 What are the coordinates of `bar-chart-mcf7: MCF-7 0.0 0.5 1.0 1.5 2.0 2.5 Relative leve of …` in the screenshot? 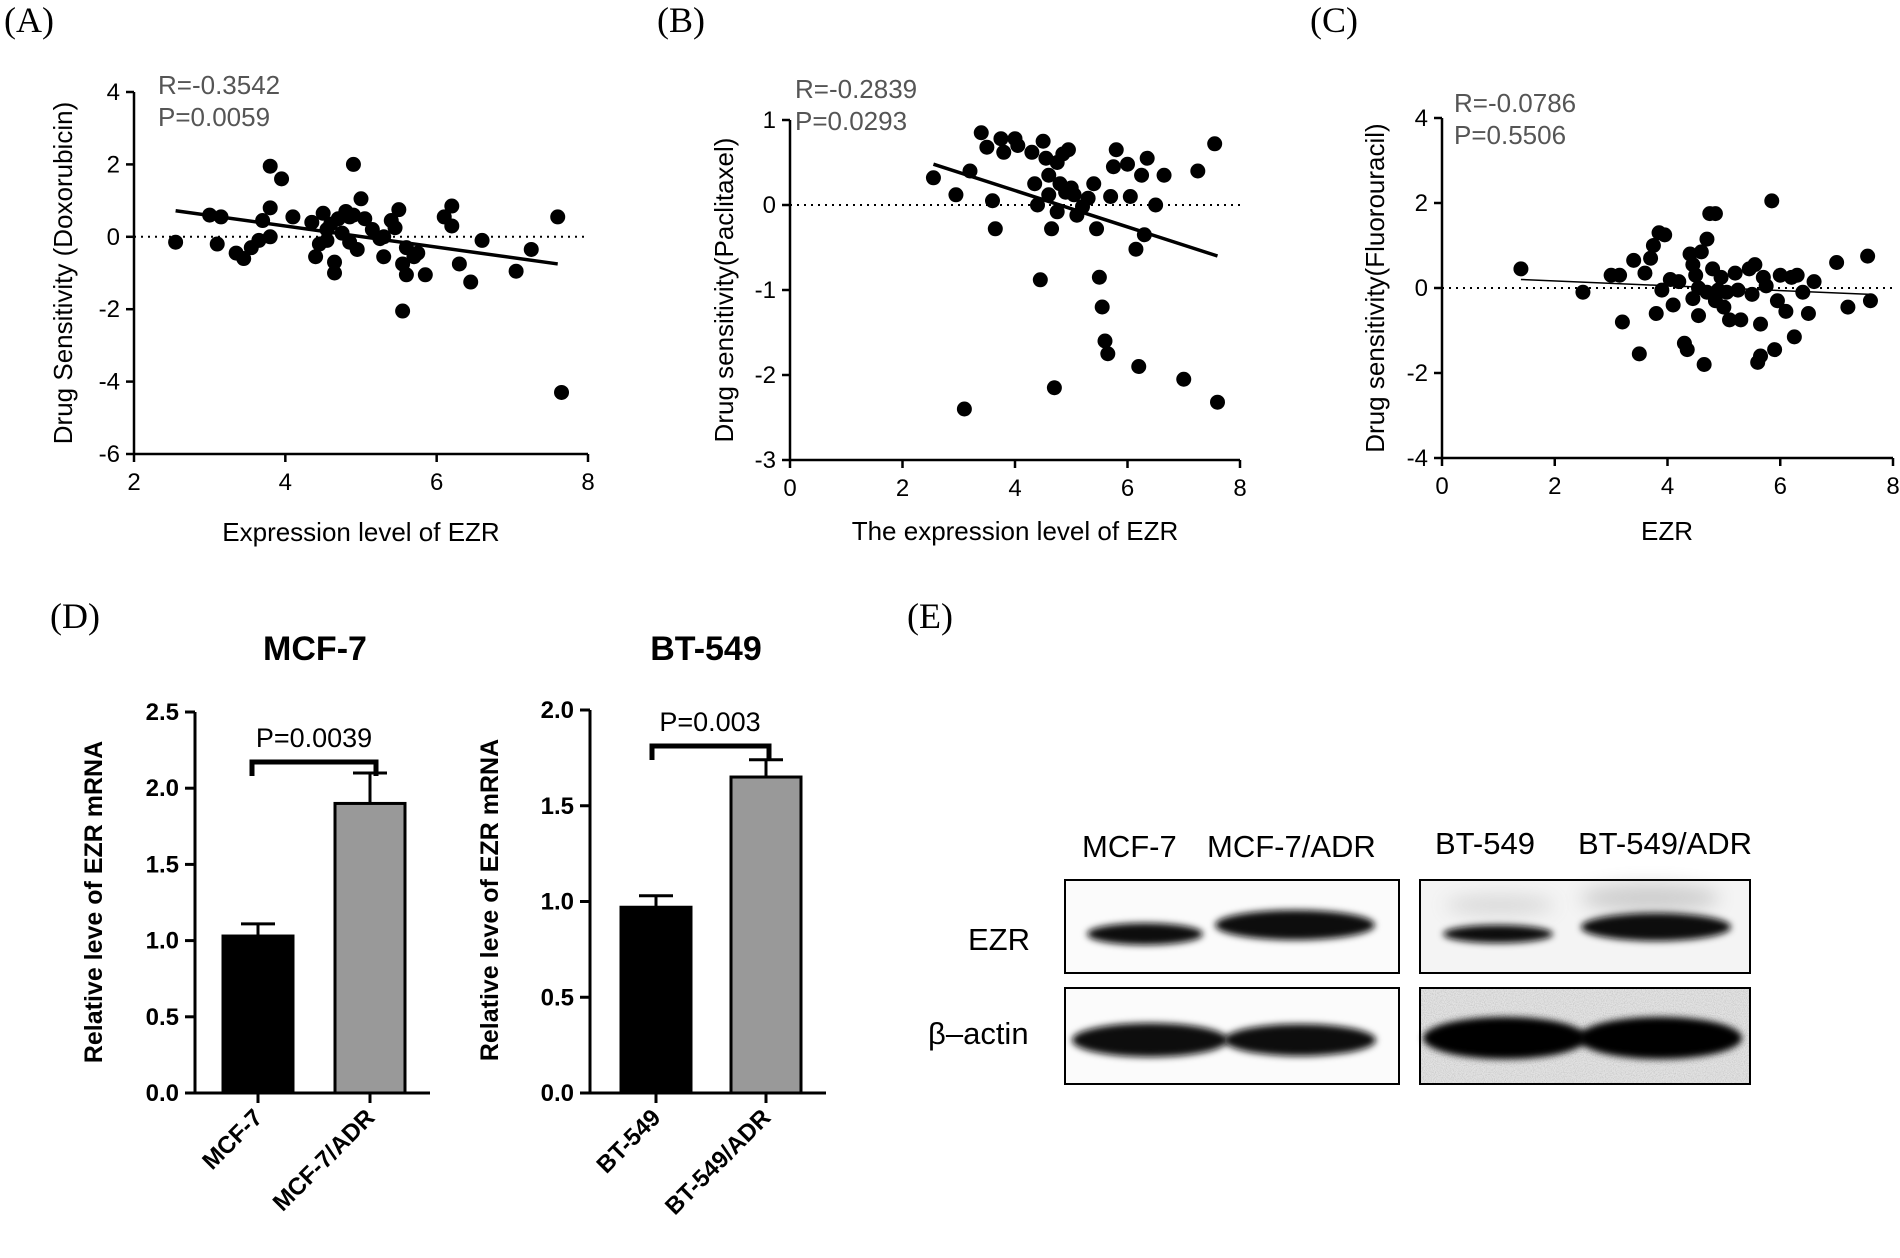 It's located at (255, 923).